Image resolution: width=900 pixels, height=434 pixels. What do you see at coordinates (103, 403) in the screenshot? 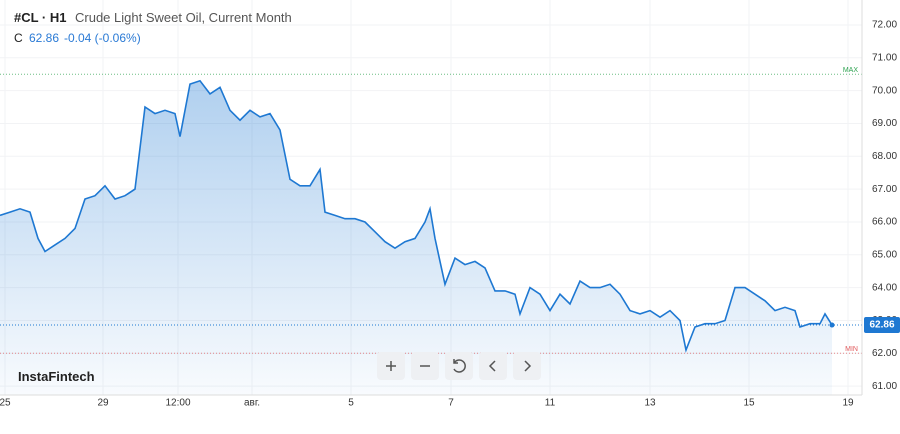
I see `x-tick-label: 29` at bounding box center [103, 403].